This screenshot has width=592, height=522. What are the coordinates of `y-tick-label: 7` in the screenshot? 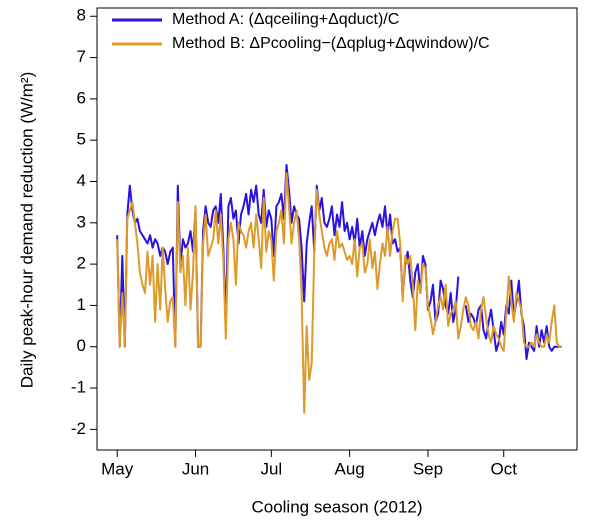 It's located at (81, 56).